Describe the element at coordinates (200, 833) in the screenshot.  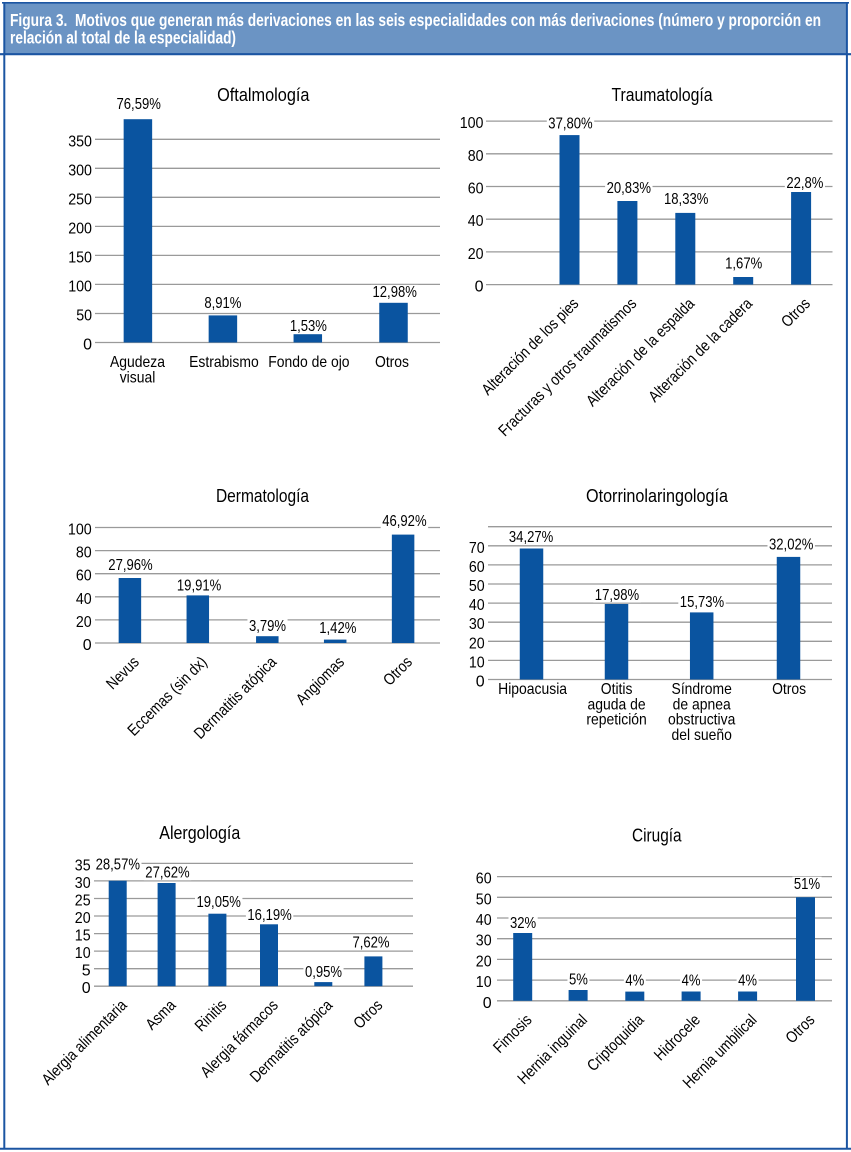
I see `svg-text: Alergología` at that location.